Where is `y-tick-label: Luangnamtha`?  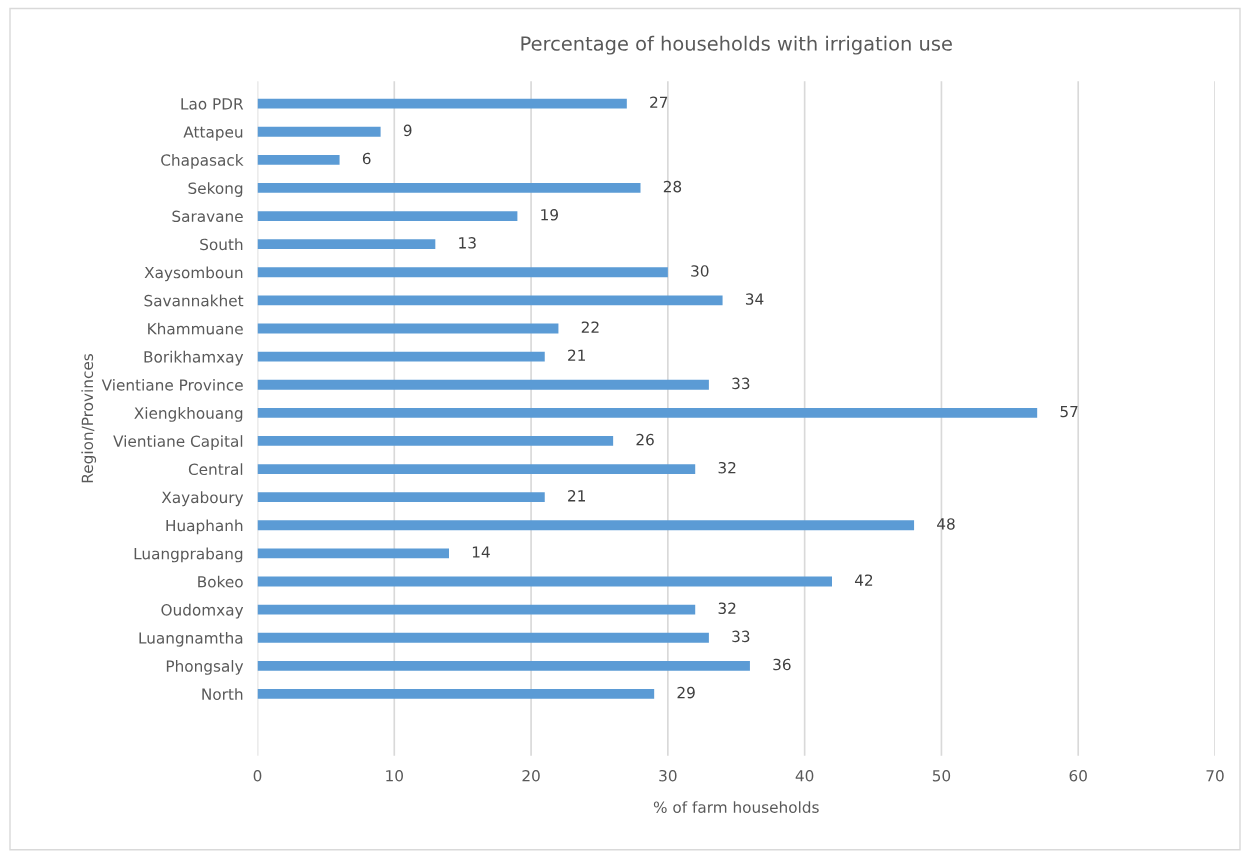
y-tick-label: Luangnamtha is located at coordinates (191, 639).